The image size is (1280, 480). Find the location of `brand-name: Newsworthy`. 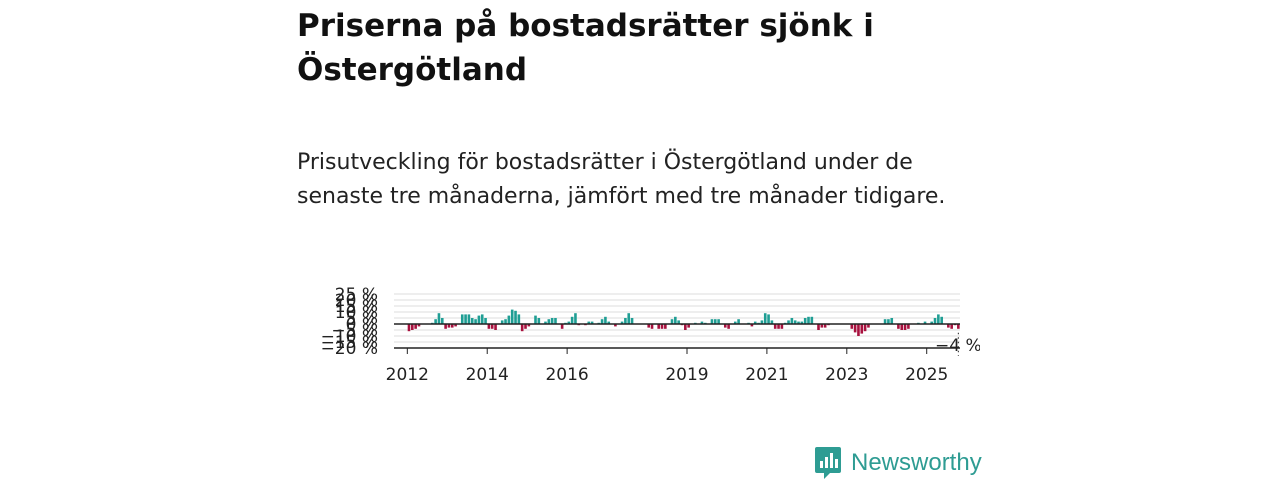

brand-name: Newsworthy is located at coordinates (916, 462).